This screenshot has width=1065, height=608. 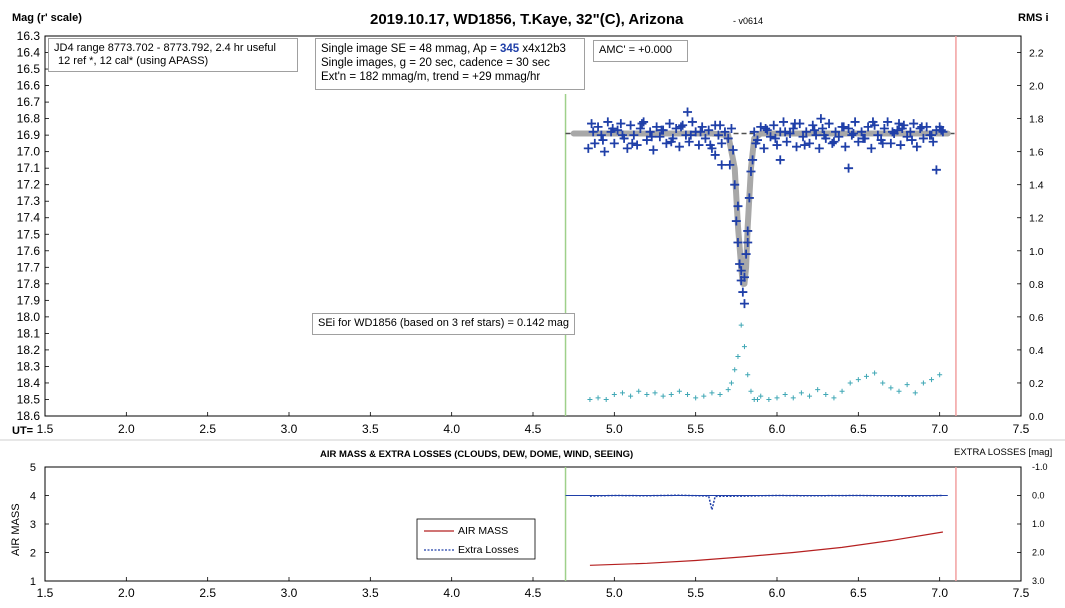 What do you see at coordinates (47, 18) in the screenshot?
I see `left-axis-label: Mag (r' scale)` at bounding box center [47, 18].